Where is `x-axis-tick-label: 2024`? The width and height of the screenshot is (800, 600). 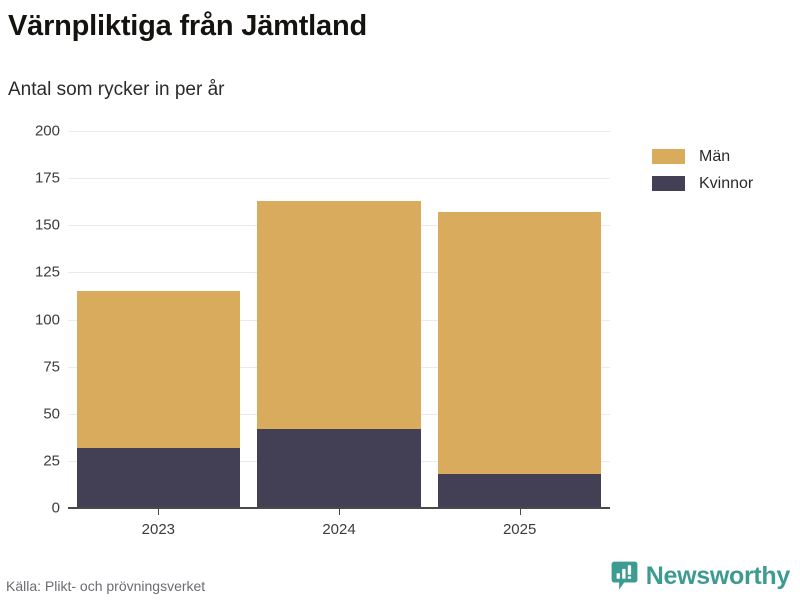 x-axis-tick-label: 2024 is located at coordinates (339, 529).